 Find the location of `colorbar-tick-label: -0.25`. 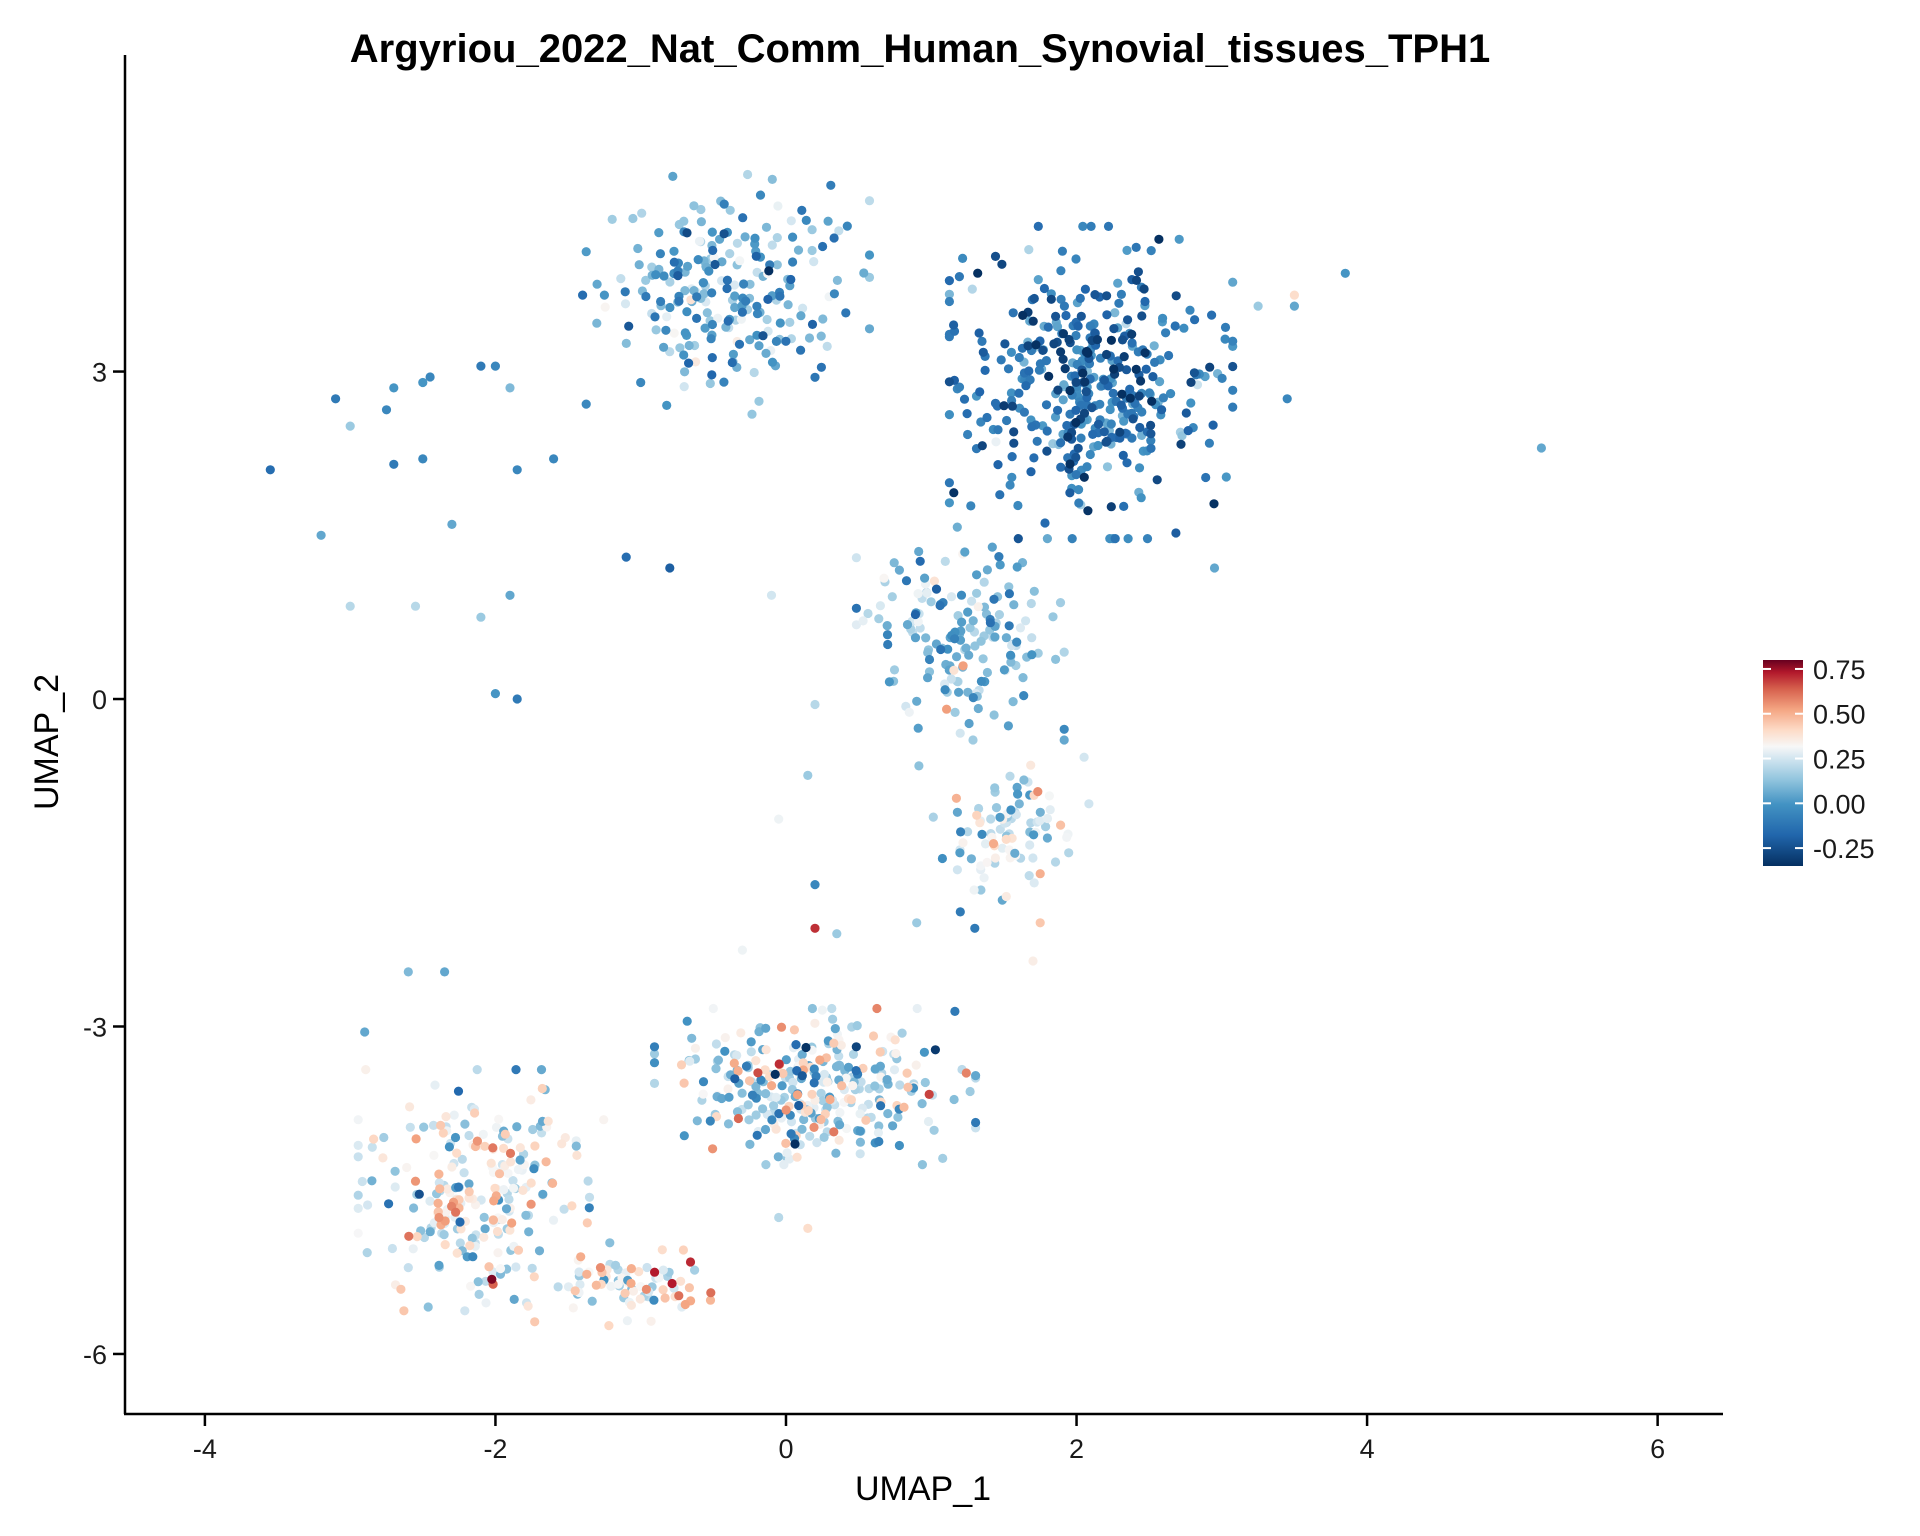

colorbar-tick-label: -0.25 is located at coordinates (1844, 849).